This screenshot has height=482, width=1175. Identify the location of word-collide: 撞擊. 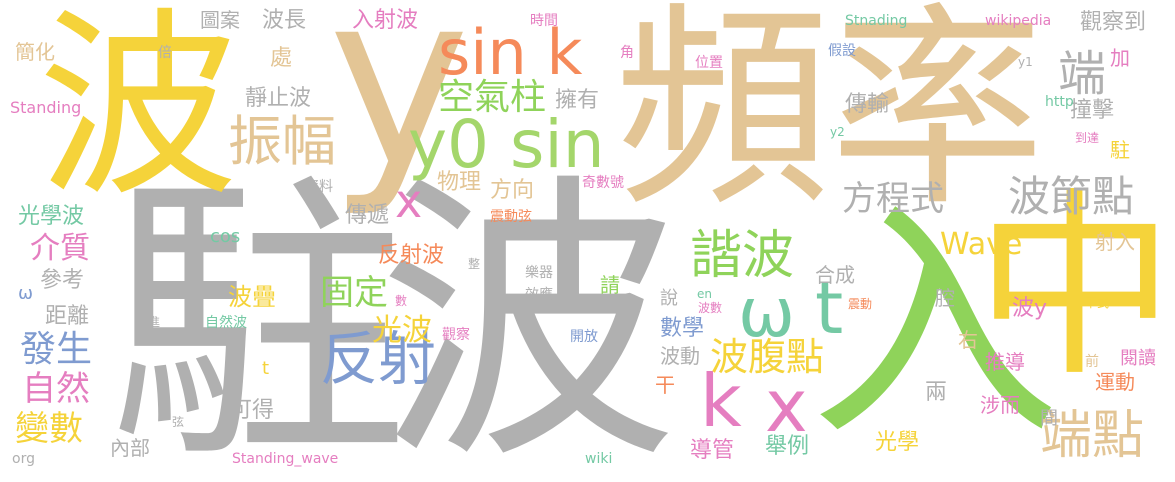
(1092, 110).